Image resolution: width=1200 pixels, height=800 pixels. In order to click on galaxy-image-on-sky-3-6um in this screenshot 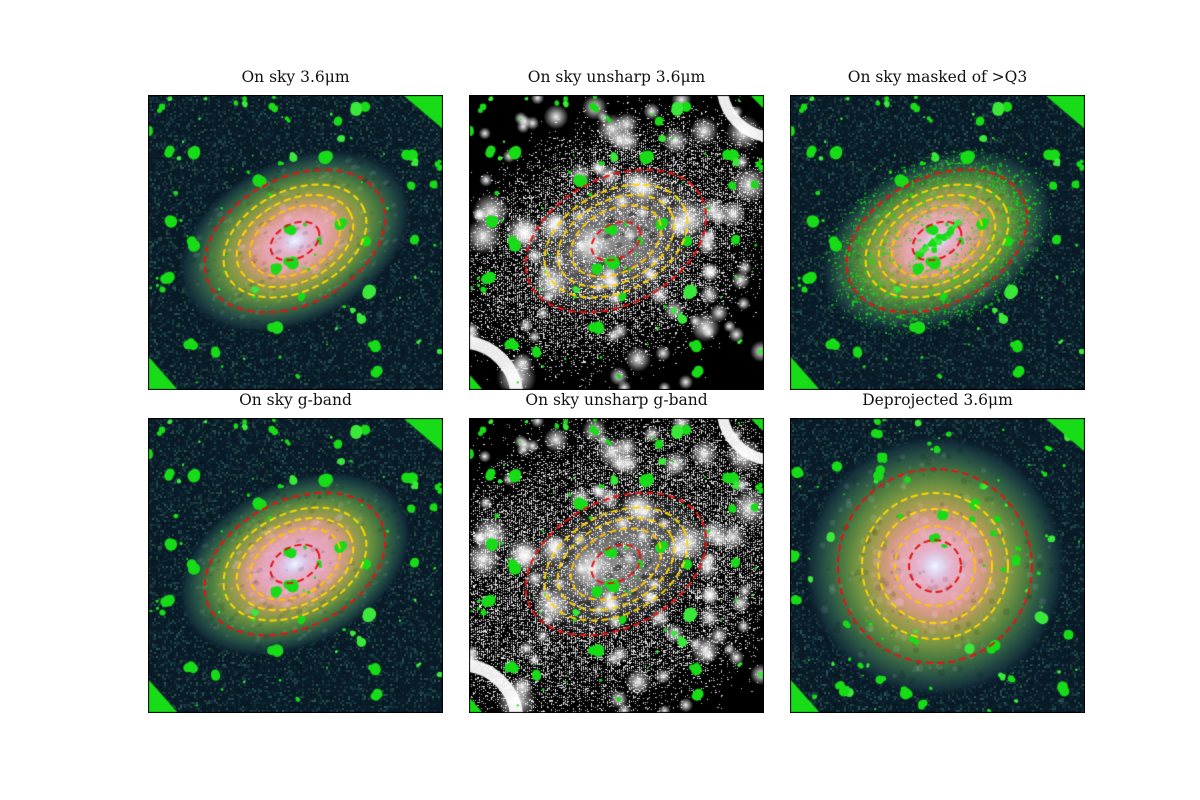, I will do `click(295, 242)`.